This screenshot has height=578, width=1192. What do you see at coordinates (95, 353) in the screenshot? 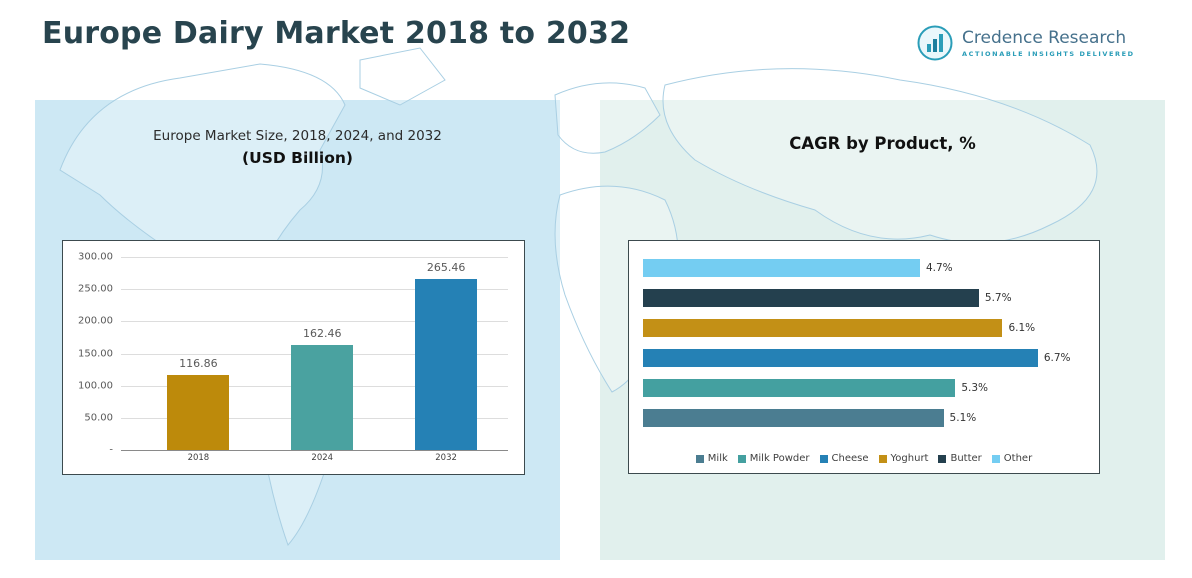
I see `y-axis-tick: 150.00` at bounding box center [95, 353].